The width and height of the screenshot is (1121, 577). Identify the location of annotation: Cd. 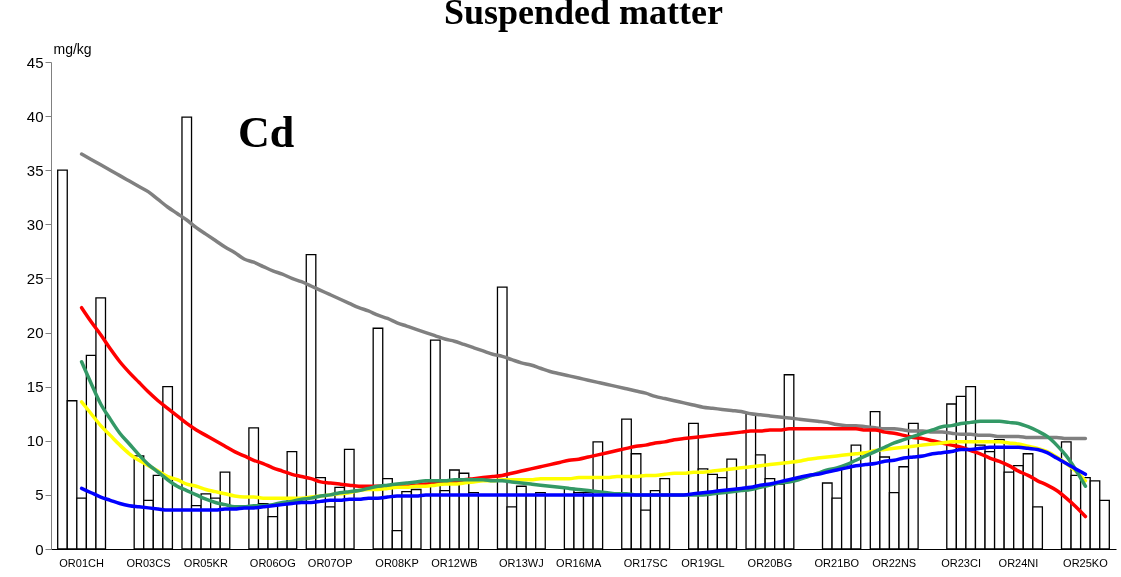
(266, 132).